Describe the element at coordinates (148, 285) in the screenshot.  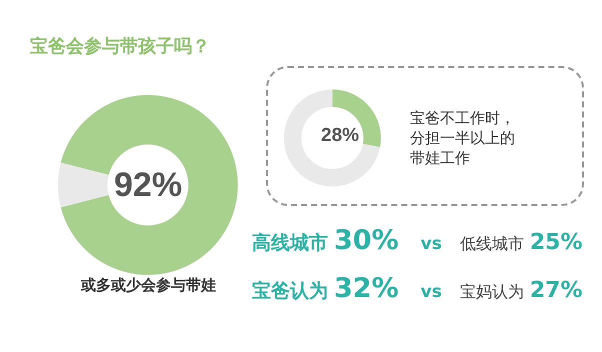
I see `text: 或多或少会参与带娃` at that location.